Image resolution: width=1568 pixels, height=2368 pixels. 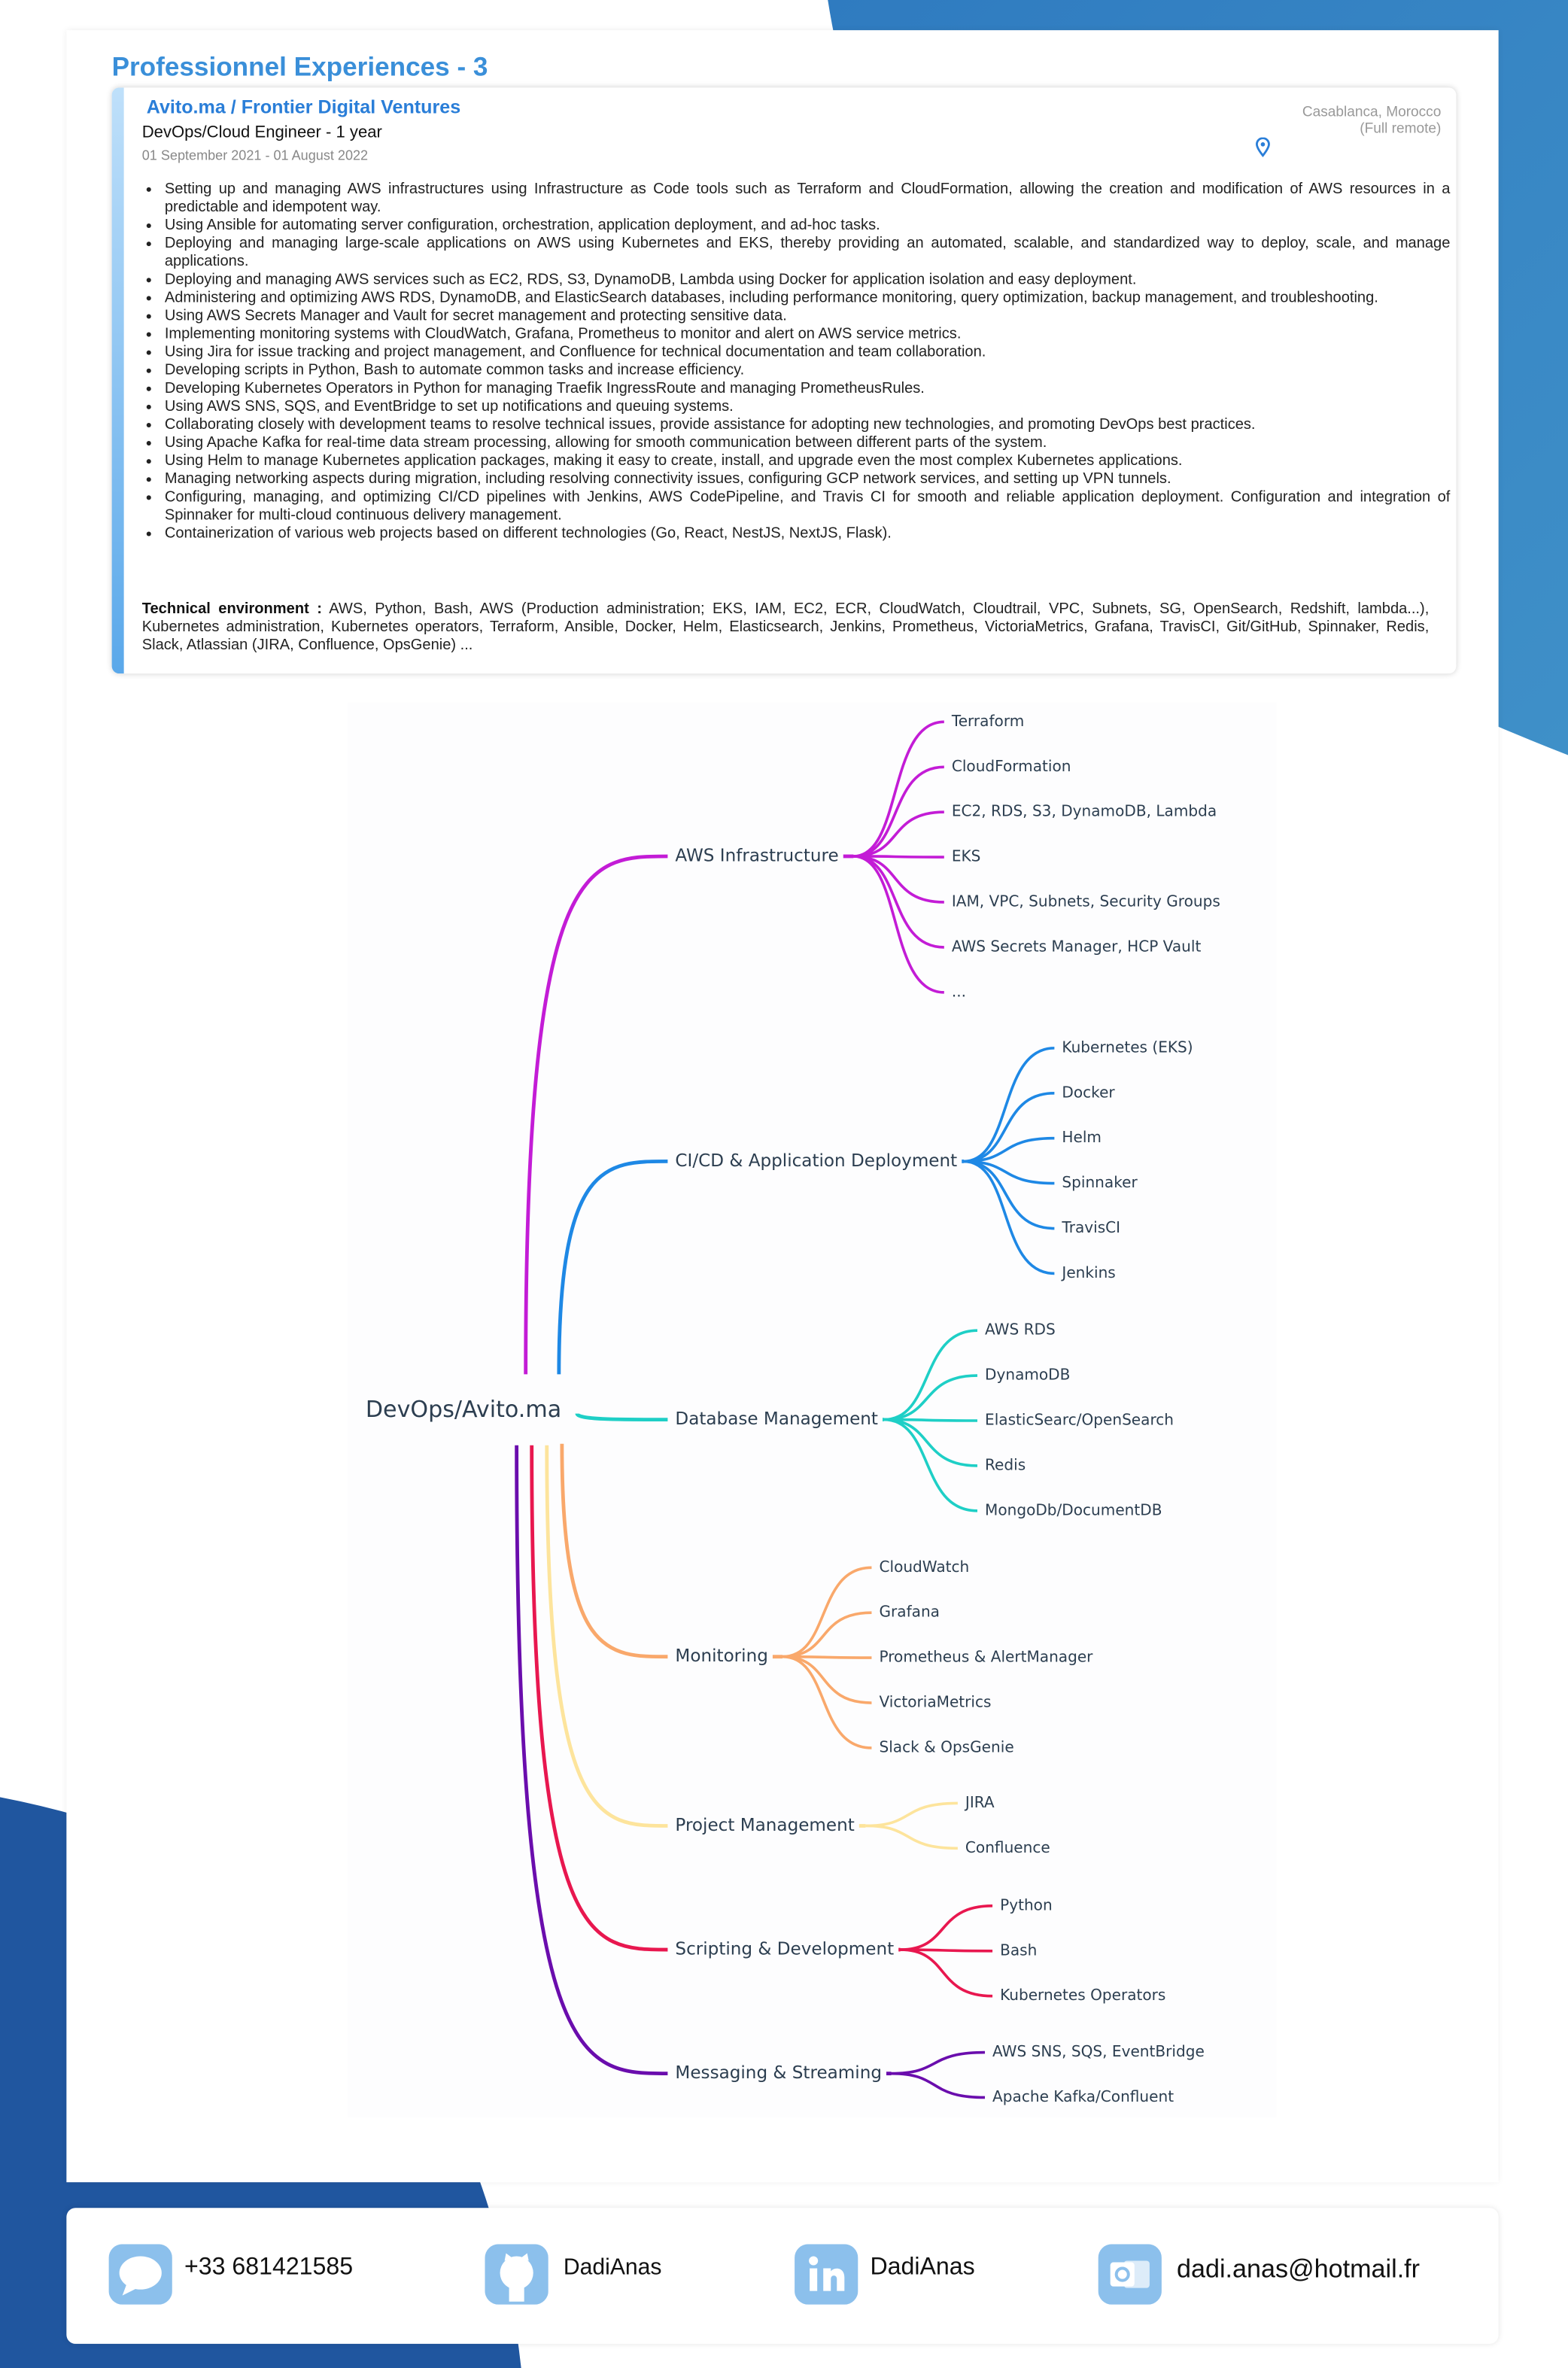 What do you see at coordinates (721, 1656) in the screenshot?
I see `branch-label: Monitoring` at bounding box center [721, 1656].